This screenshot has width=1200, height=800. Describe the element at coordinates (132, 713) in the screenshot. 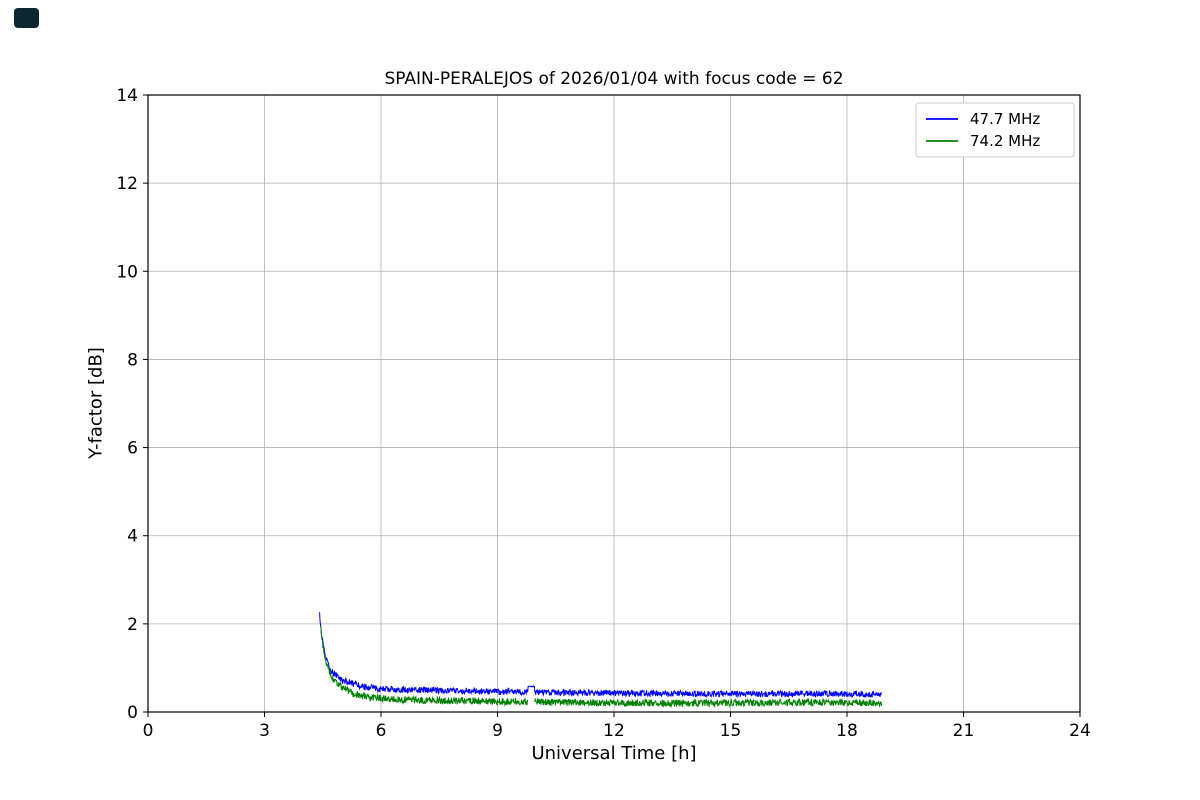

I see `y-tick-label: 0` at that location.